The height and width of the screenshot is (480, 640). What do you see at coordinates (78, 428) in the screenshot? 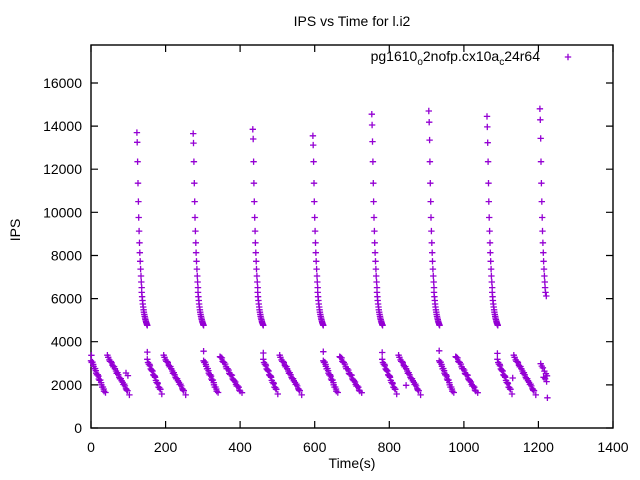
I see `y-tick-label: 0` at bounding box center [78, 428].